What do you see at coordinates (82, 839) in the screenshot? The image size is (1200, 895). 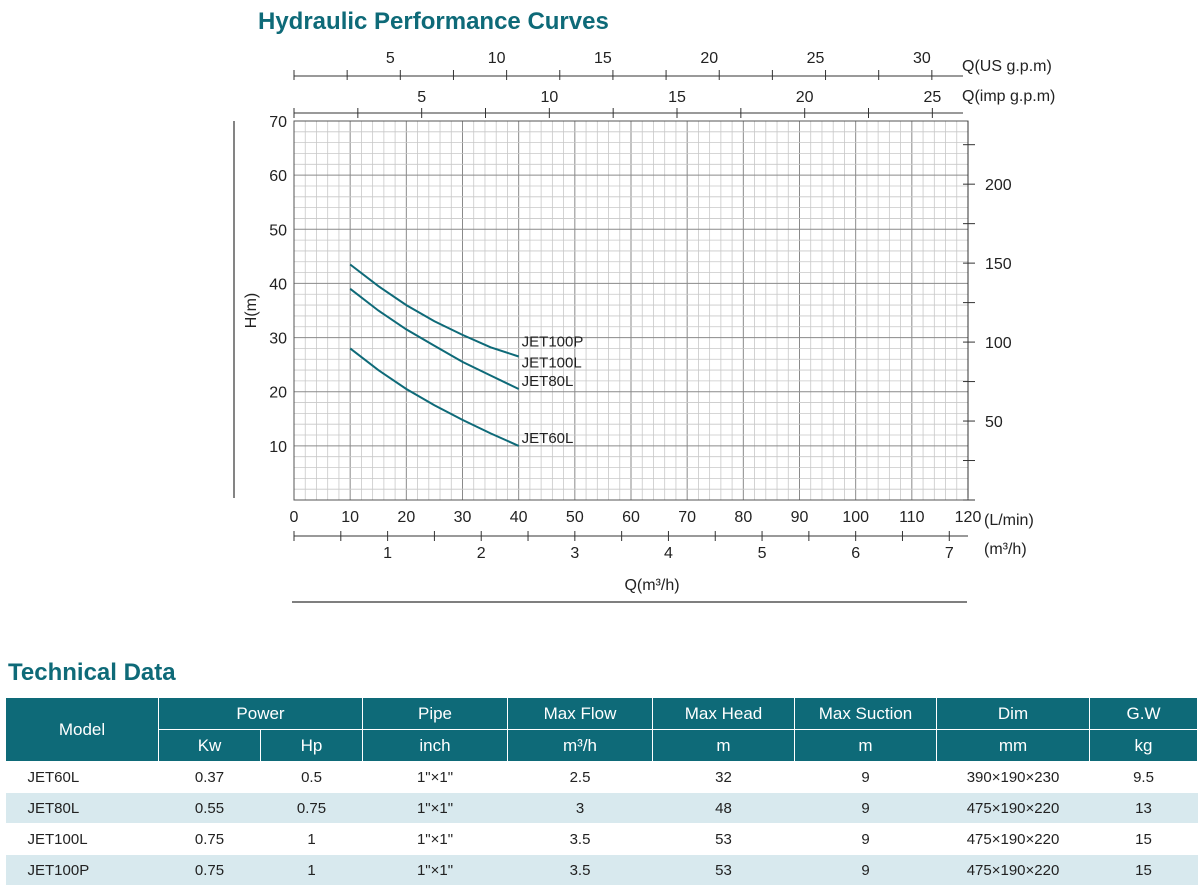 I see `cell-model: JET100L` at bounding box center [82, 839].